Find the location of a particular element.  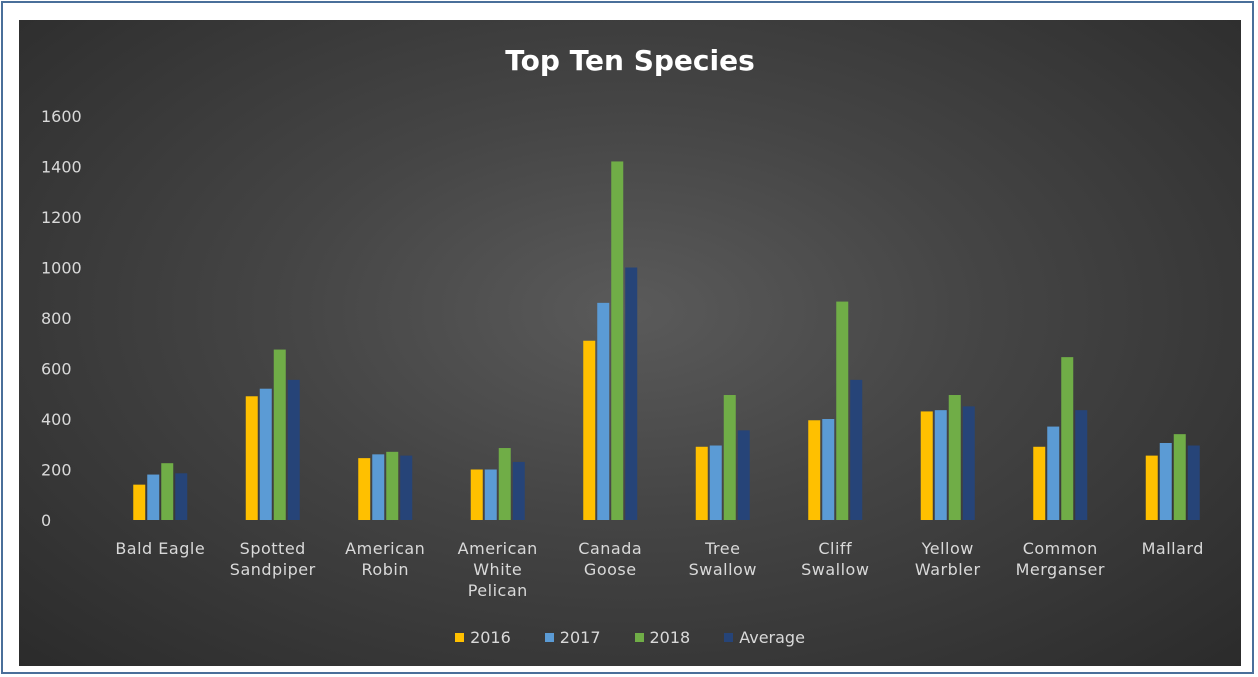

x-category-label: Common Merganser is located at coordinates (1060, 559).